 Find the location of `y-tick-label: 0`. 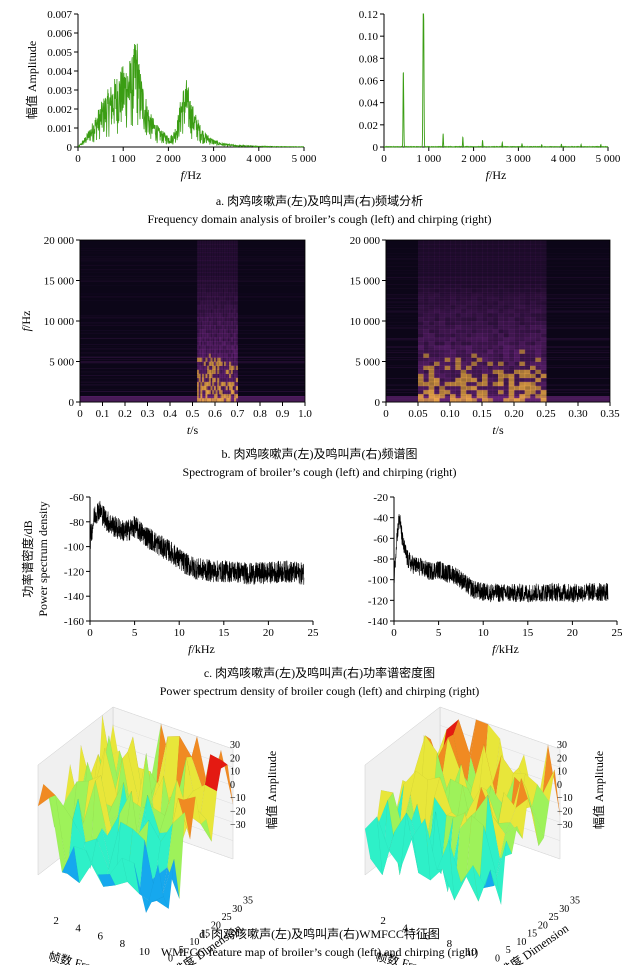

y-tick-label: 0 is located at coordinates (70, 148).